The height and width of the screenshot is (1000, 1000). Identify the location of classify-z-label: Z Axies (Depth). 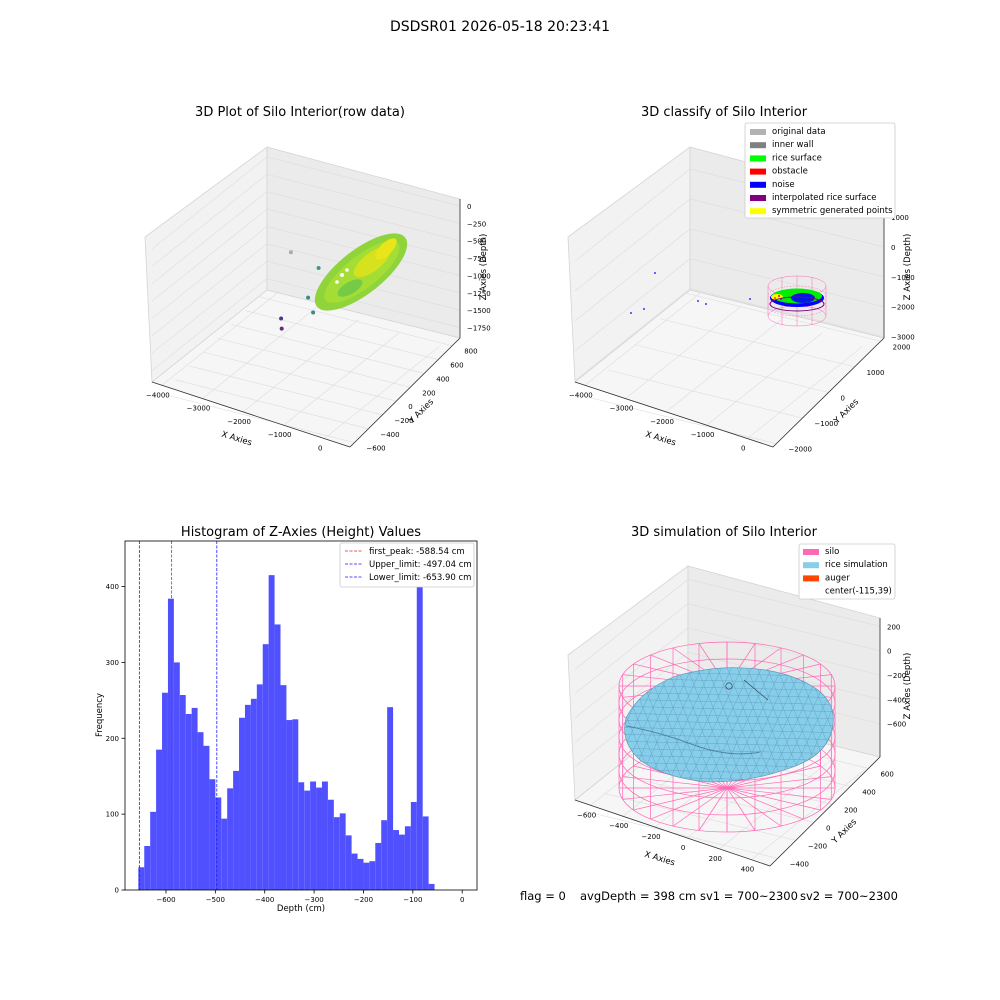
(908, 267).